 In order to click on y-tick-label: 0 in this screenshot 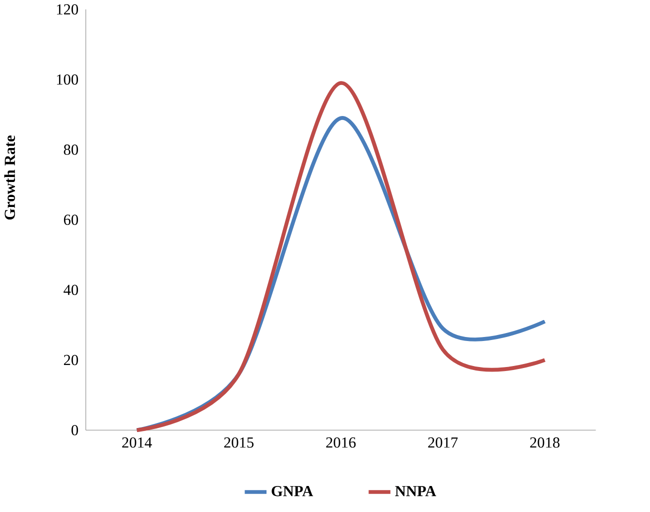, I will do `click(75, 430)`.